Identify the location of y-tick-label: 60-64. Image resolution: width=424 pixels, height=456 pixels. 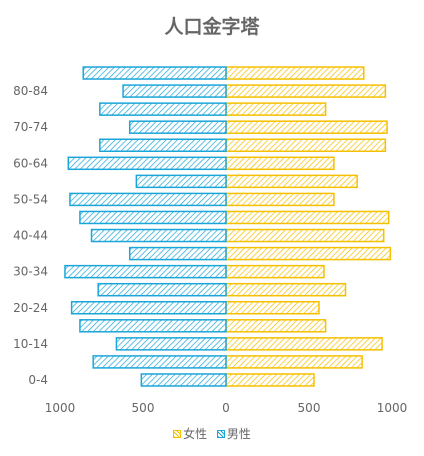
(30, 163).